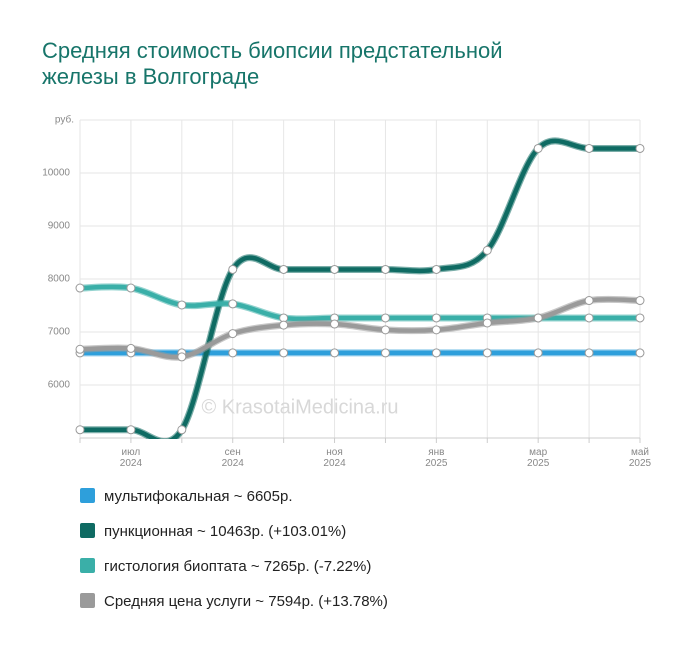 The width and height of the screenshot is (700, 650). I want to click on legend-item: мультифокальная ~ 6605р., so click(186, 496).